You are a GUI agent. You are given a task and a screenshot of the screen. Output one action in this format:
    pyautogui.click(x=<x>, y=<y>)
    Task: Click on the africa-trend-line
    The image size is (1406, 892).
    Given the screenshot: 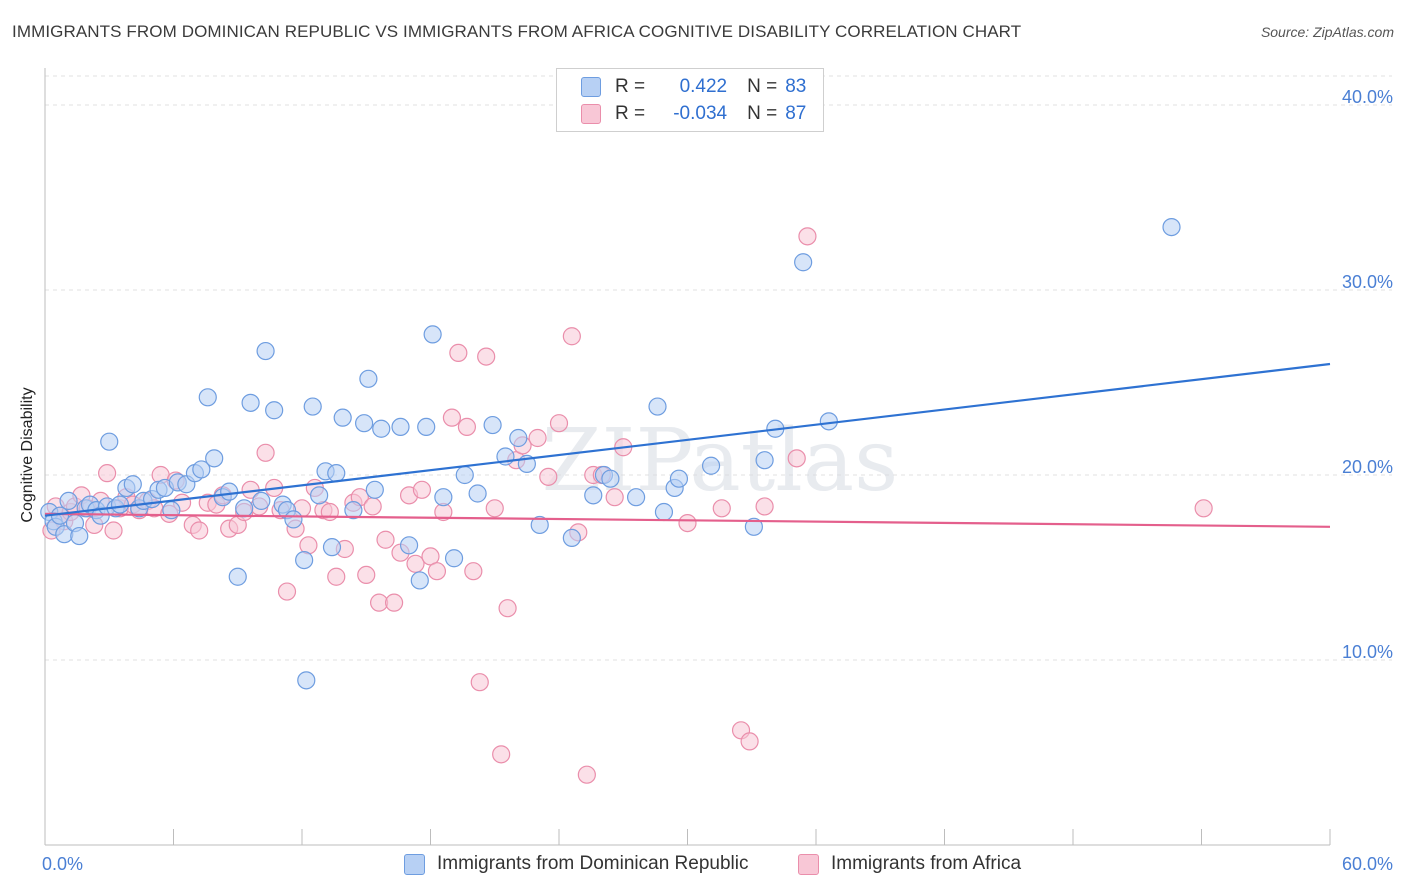 What is the action you would take?
    pyautogui.click(x=687, y=520)
    